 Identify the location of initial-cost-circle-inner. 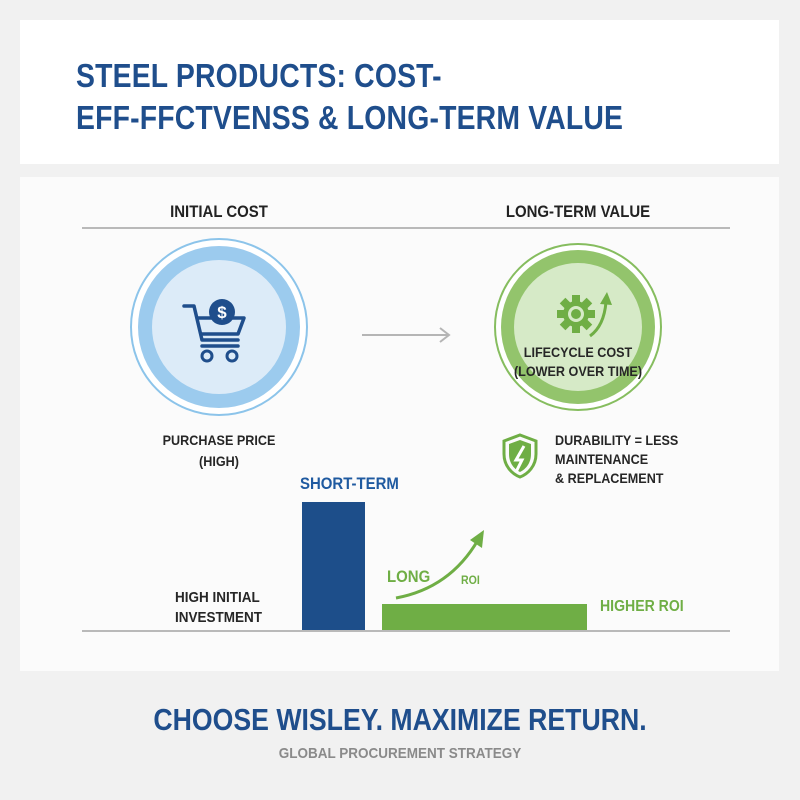
(219, 327).